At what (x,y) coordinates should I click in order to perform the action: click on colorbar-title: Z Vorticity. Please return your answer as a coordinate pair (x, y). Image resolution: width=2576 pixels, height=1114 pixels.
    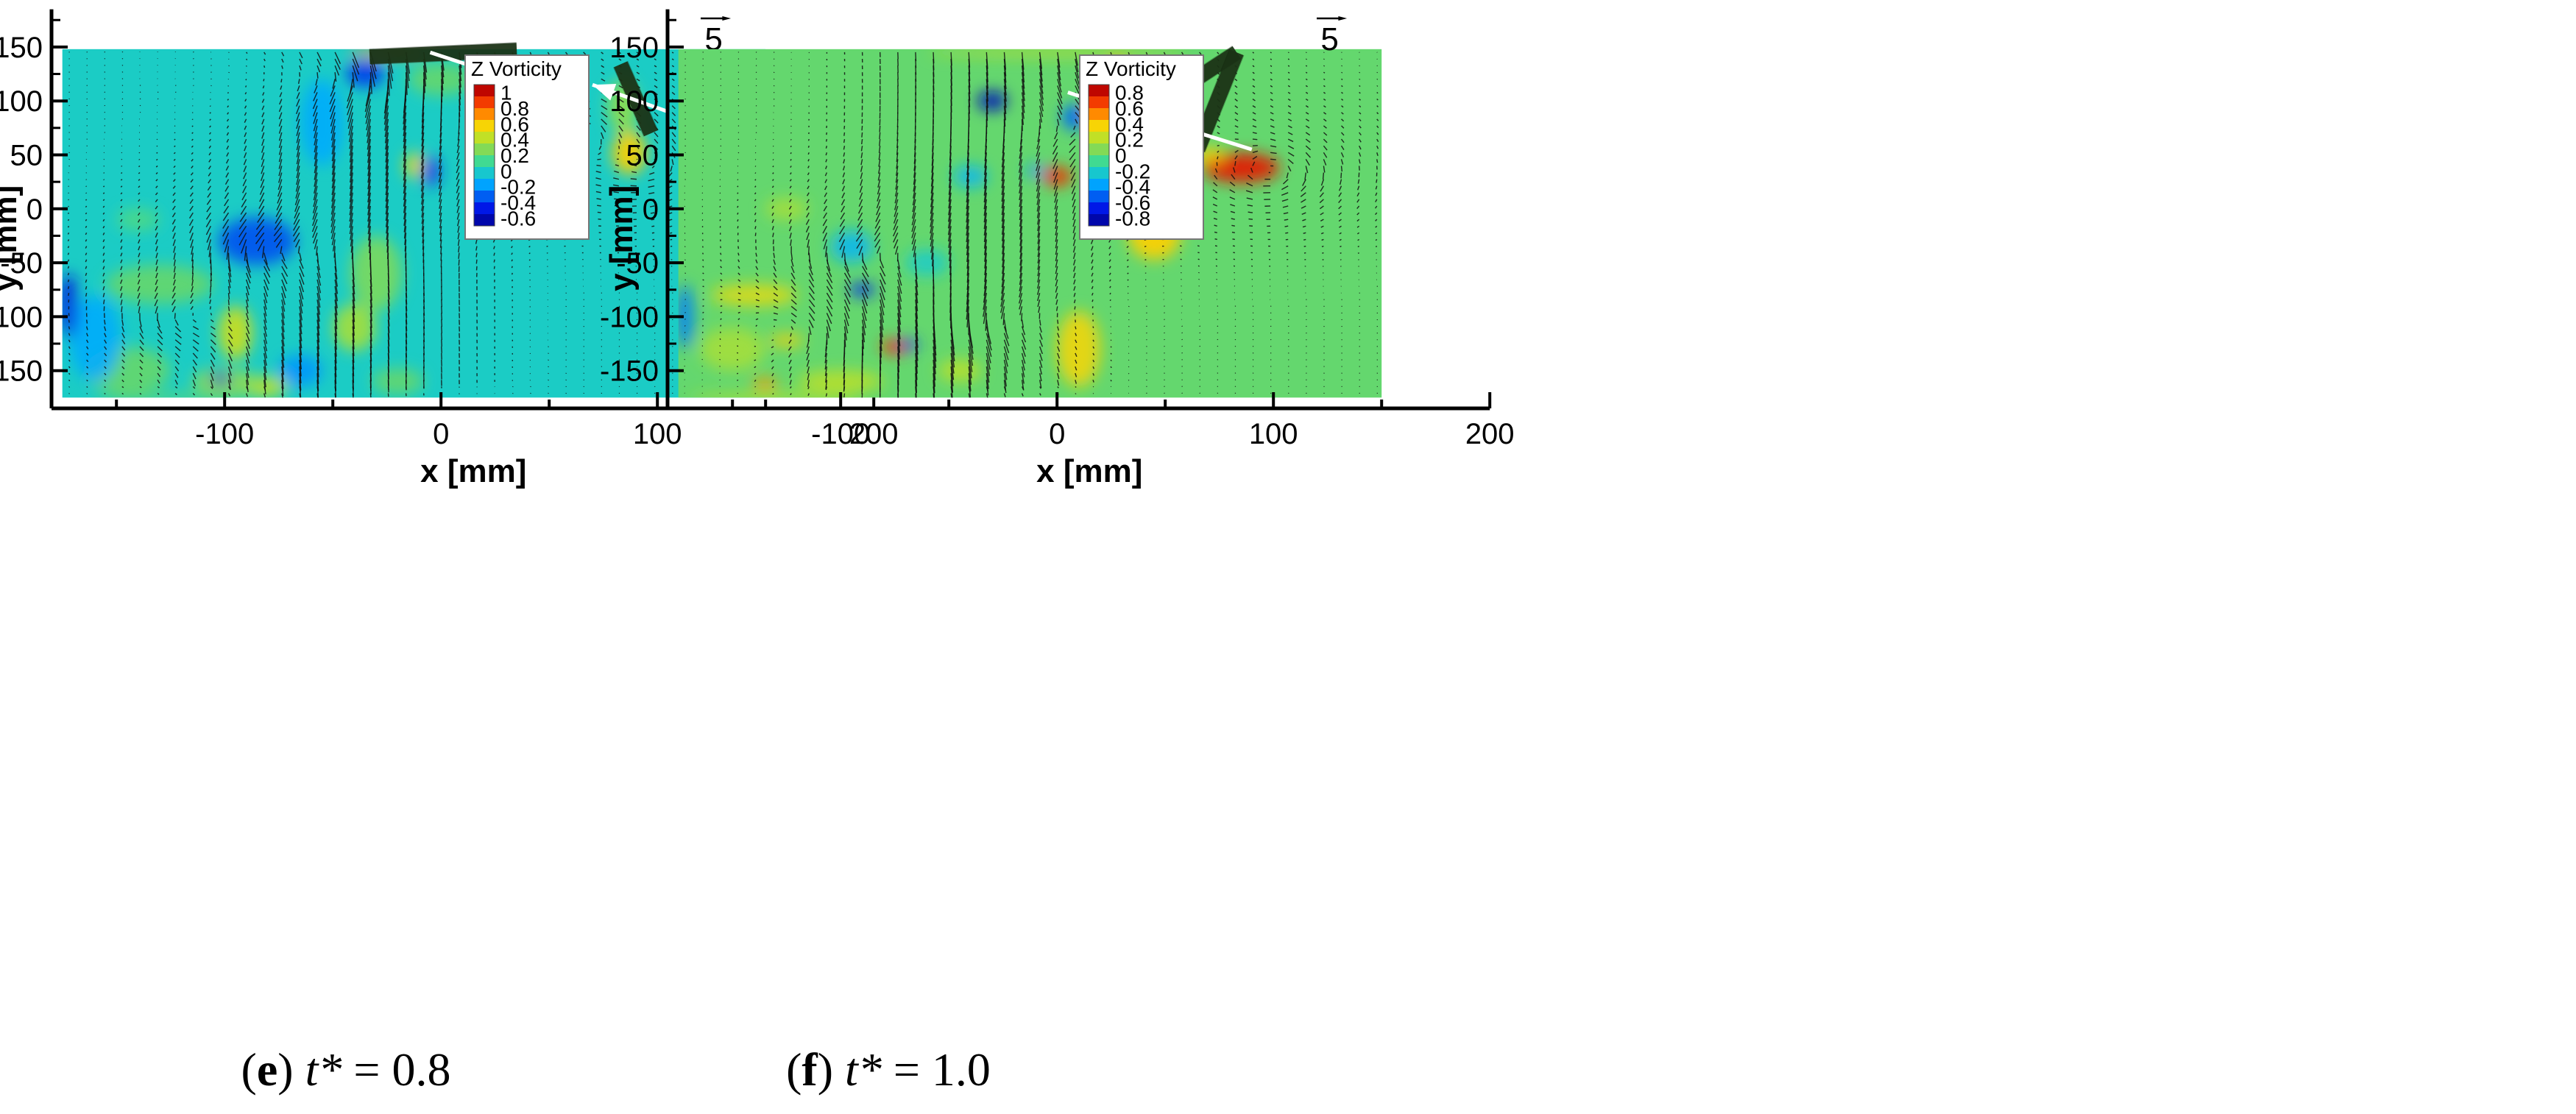
    Looking at the image, I should click on (1131, 68).